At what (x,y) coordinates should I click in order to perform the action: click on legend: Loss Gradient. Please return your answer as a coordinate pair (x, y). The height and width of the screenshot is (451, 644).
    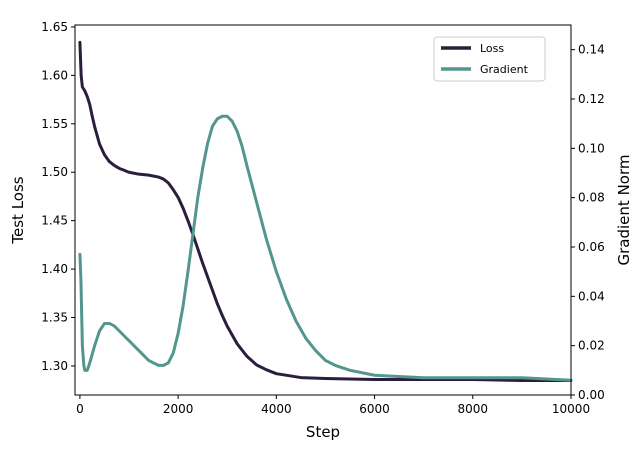
    Looking at the image, I should click on (489, 59).